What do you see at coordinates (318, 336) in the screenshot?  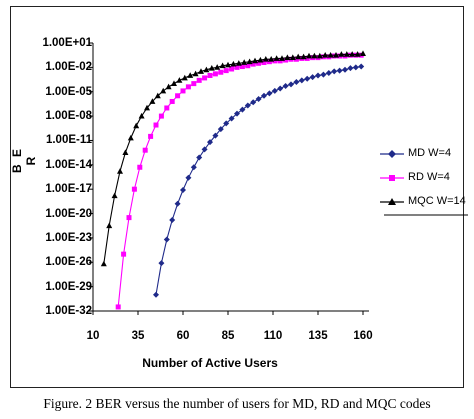 I see `x-tick-label: 135` at bounding box center [318, 336].